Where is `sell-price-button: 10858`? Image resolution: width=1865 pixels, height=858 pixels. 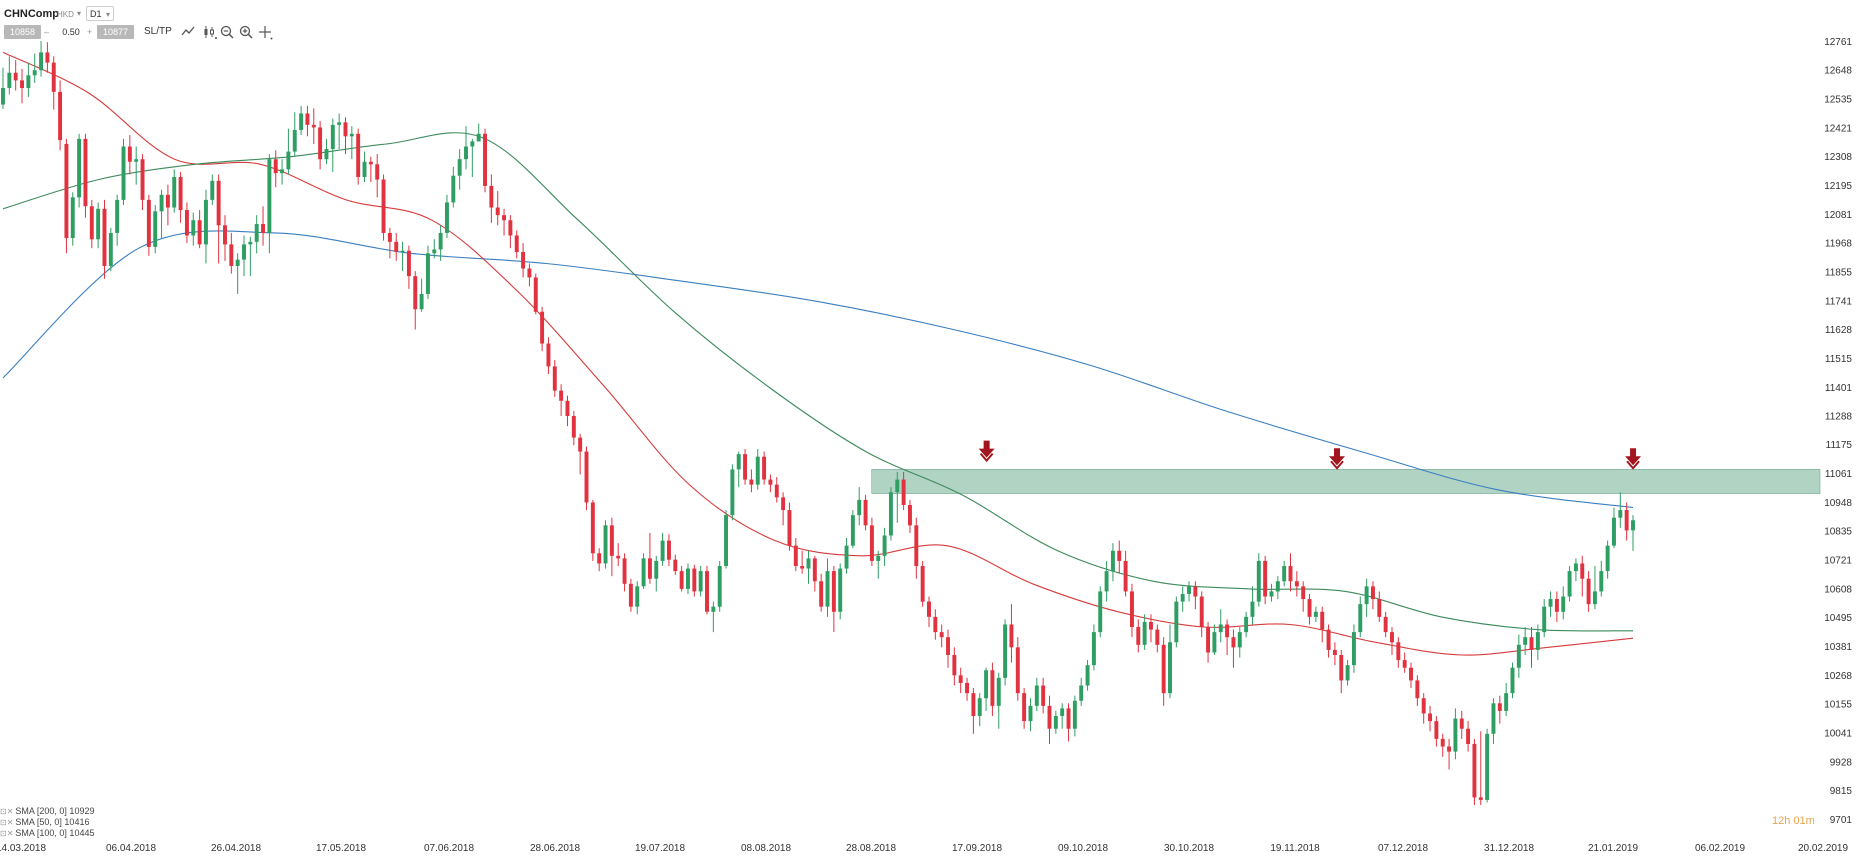
sell-price-button: 10858 is located at coordinates (22, 32).